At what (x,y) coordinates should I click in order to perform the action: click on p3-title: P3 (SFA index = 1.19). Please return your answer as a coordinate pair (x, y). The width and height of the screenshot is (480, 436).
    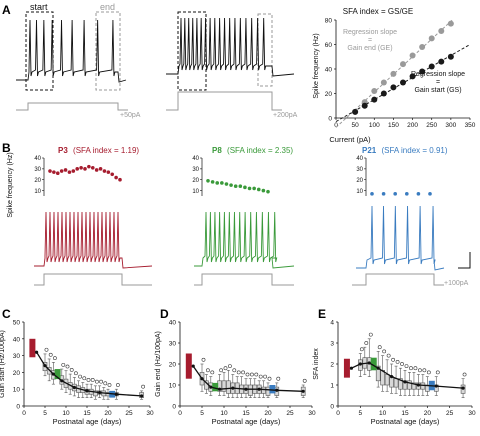
    Looking at the image, I should click on (98, 150).